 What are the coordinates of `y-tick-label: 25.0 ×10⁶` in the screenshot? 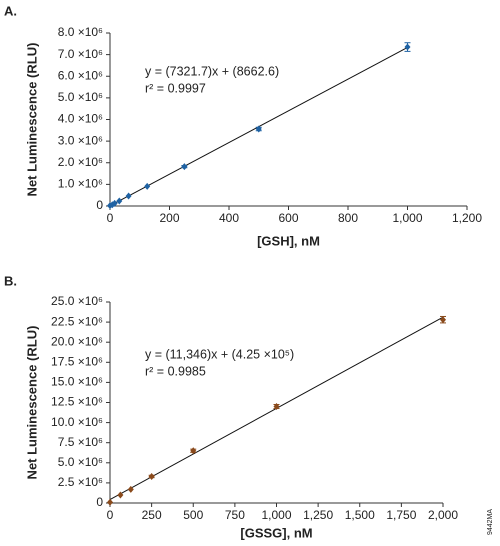 It's located at (77, 301).